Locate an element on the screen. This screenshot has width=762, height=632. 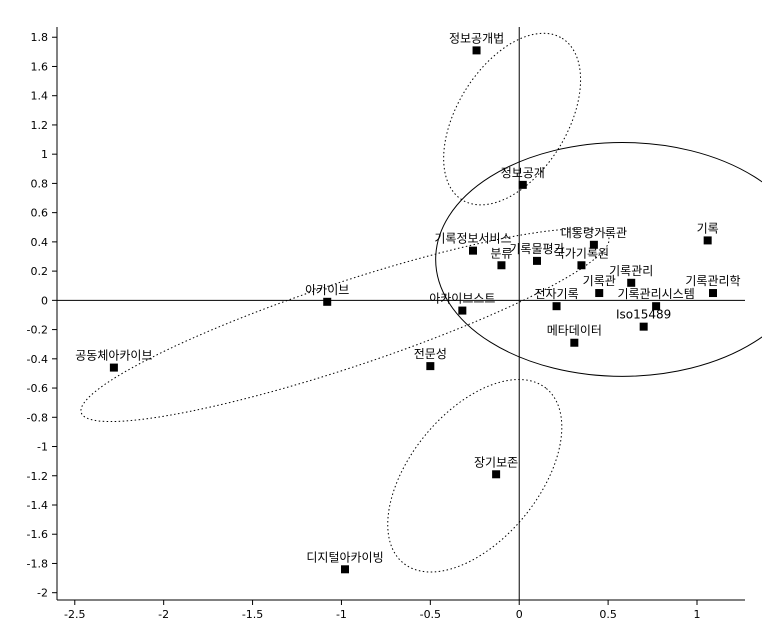
x-tick-label: 1 is located at coordinates (697, 614).